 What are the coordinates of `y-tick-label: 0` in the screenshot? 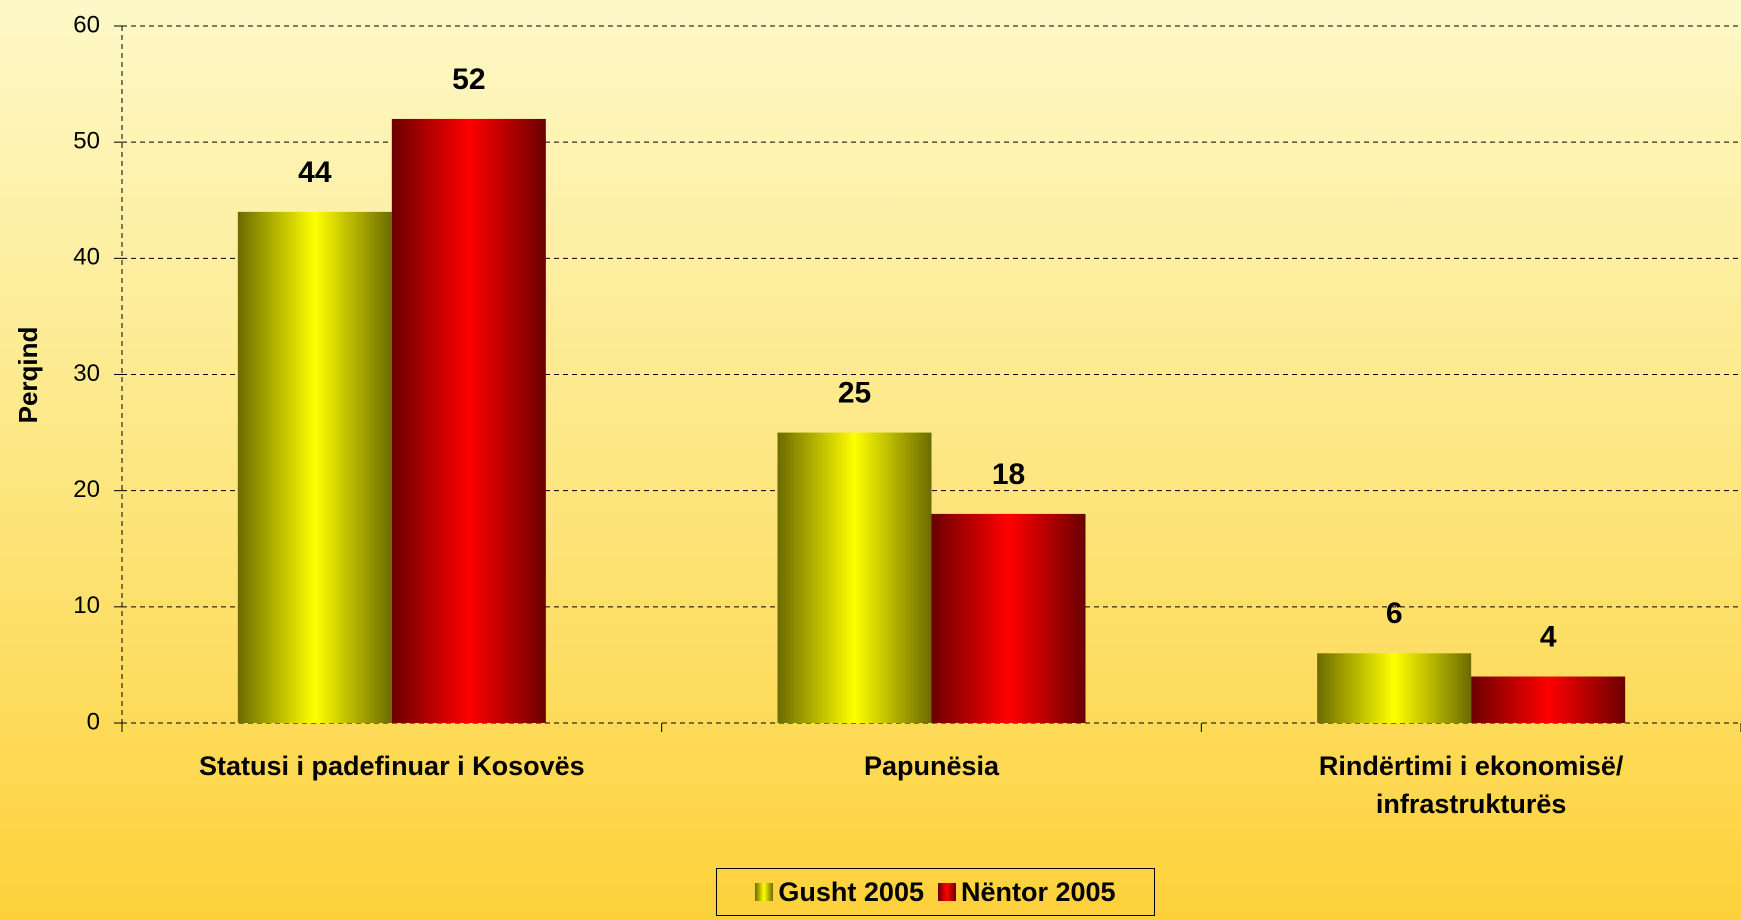 It's located at (93, 721).